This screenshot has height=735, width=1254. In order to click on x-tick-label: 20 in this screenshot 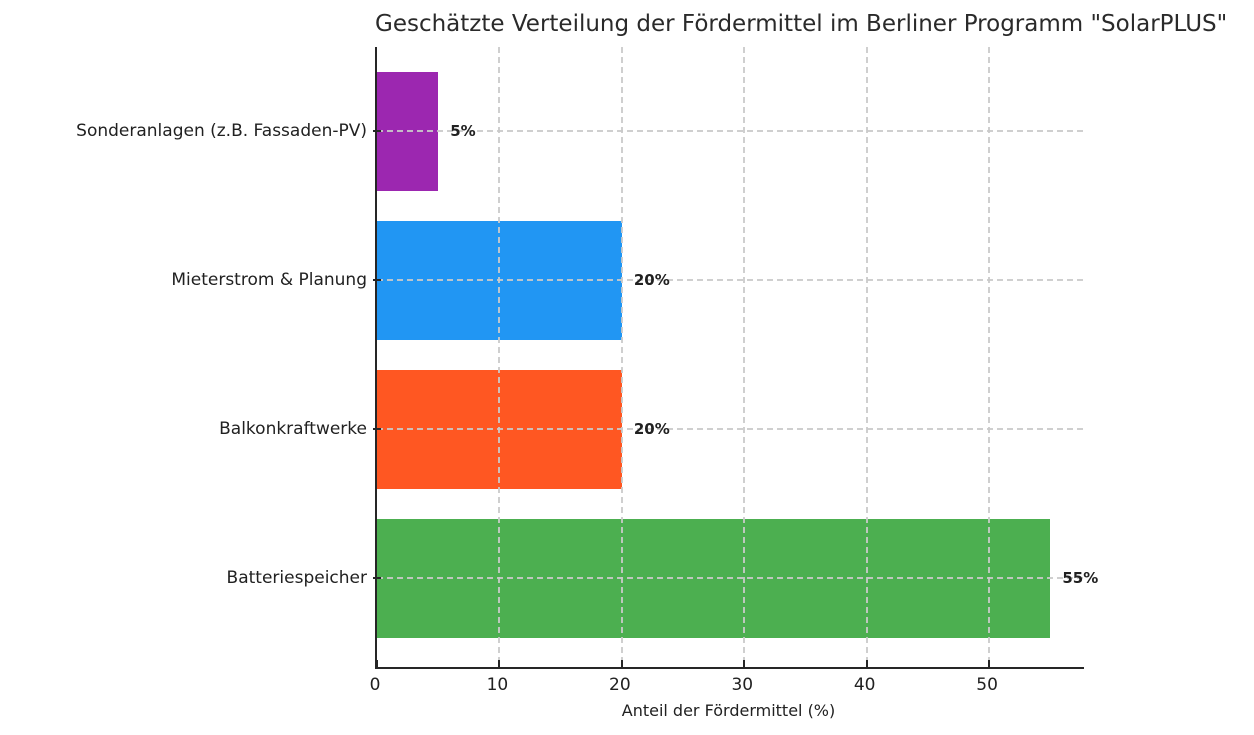, I will do `click(620, 685)`.